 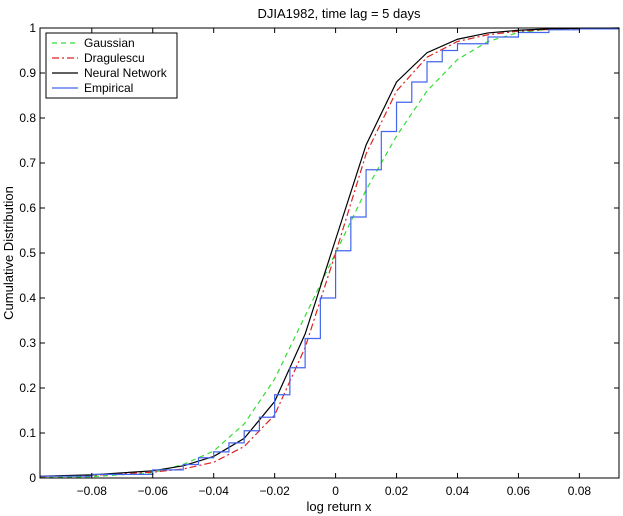 I want to click on x-tick-label: 0.06, so click(x=519, y=491).